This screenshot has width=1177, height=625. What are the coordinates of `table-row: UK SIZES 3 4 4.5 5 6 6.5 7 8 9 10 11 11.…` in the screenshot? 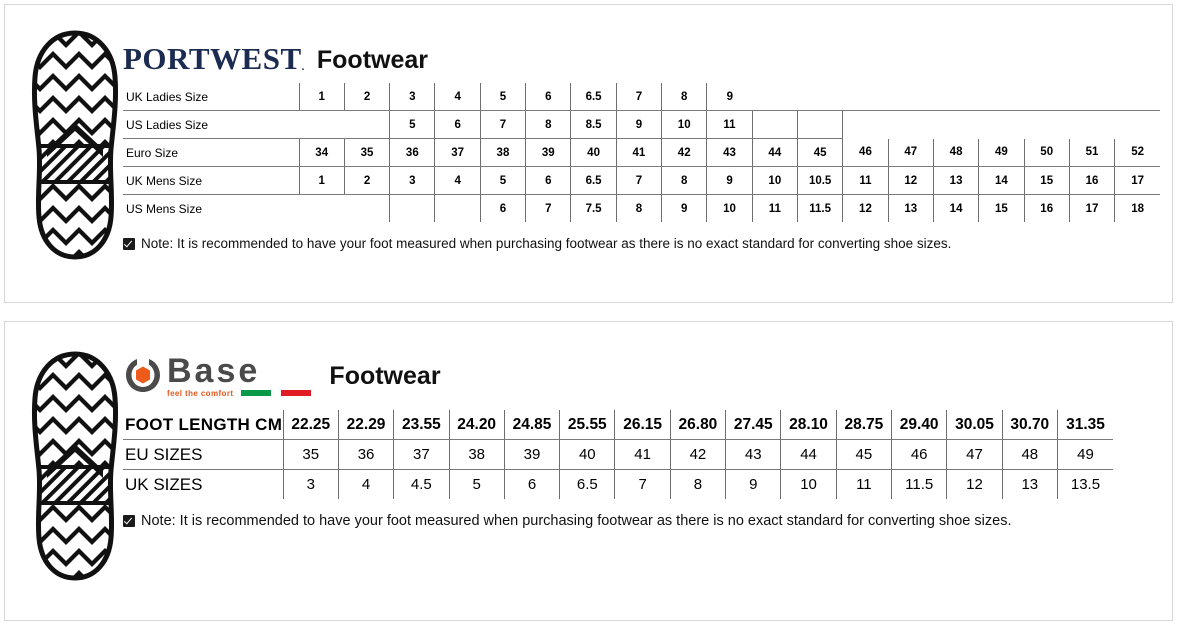 It's located at (618, 484).